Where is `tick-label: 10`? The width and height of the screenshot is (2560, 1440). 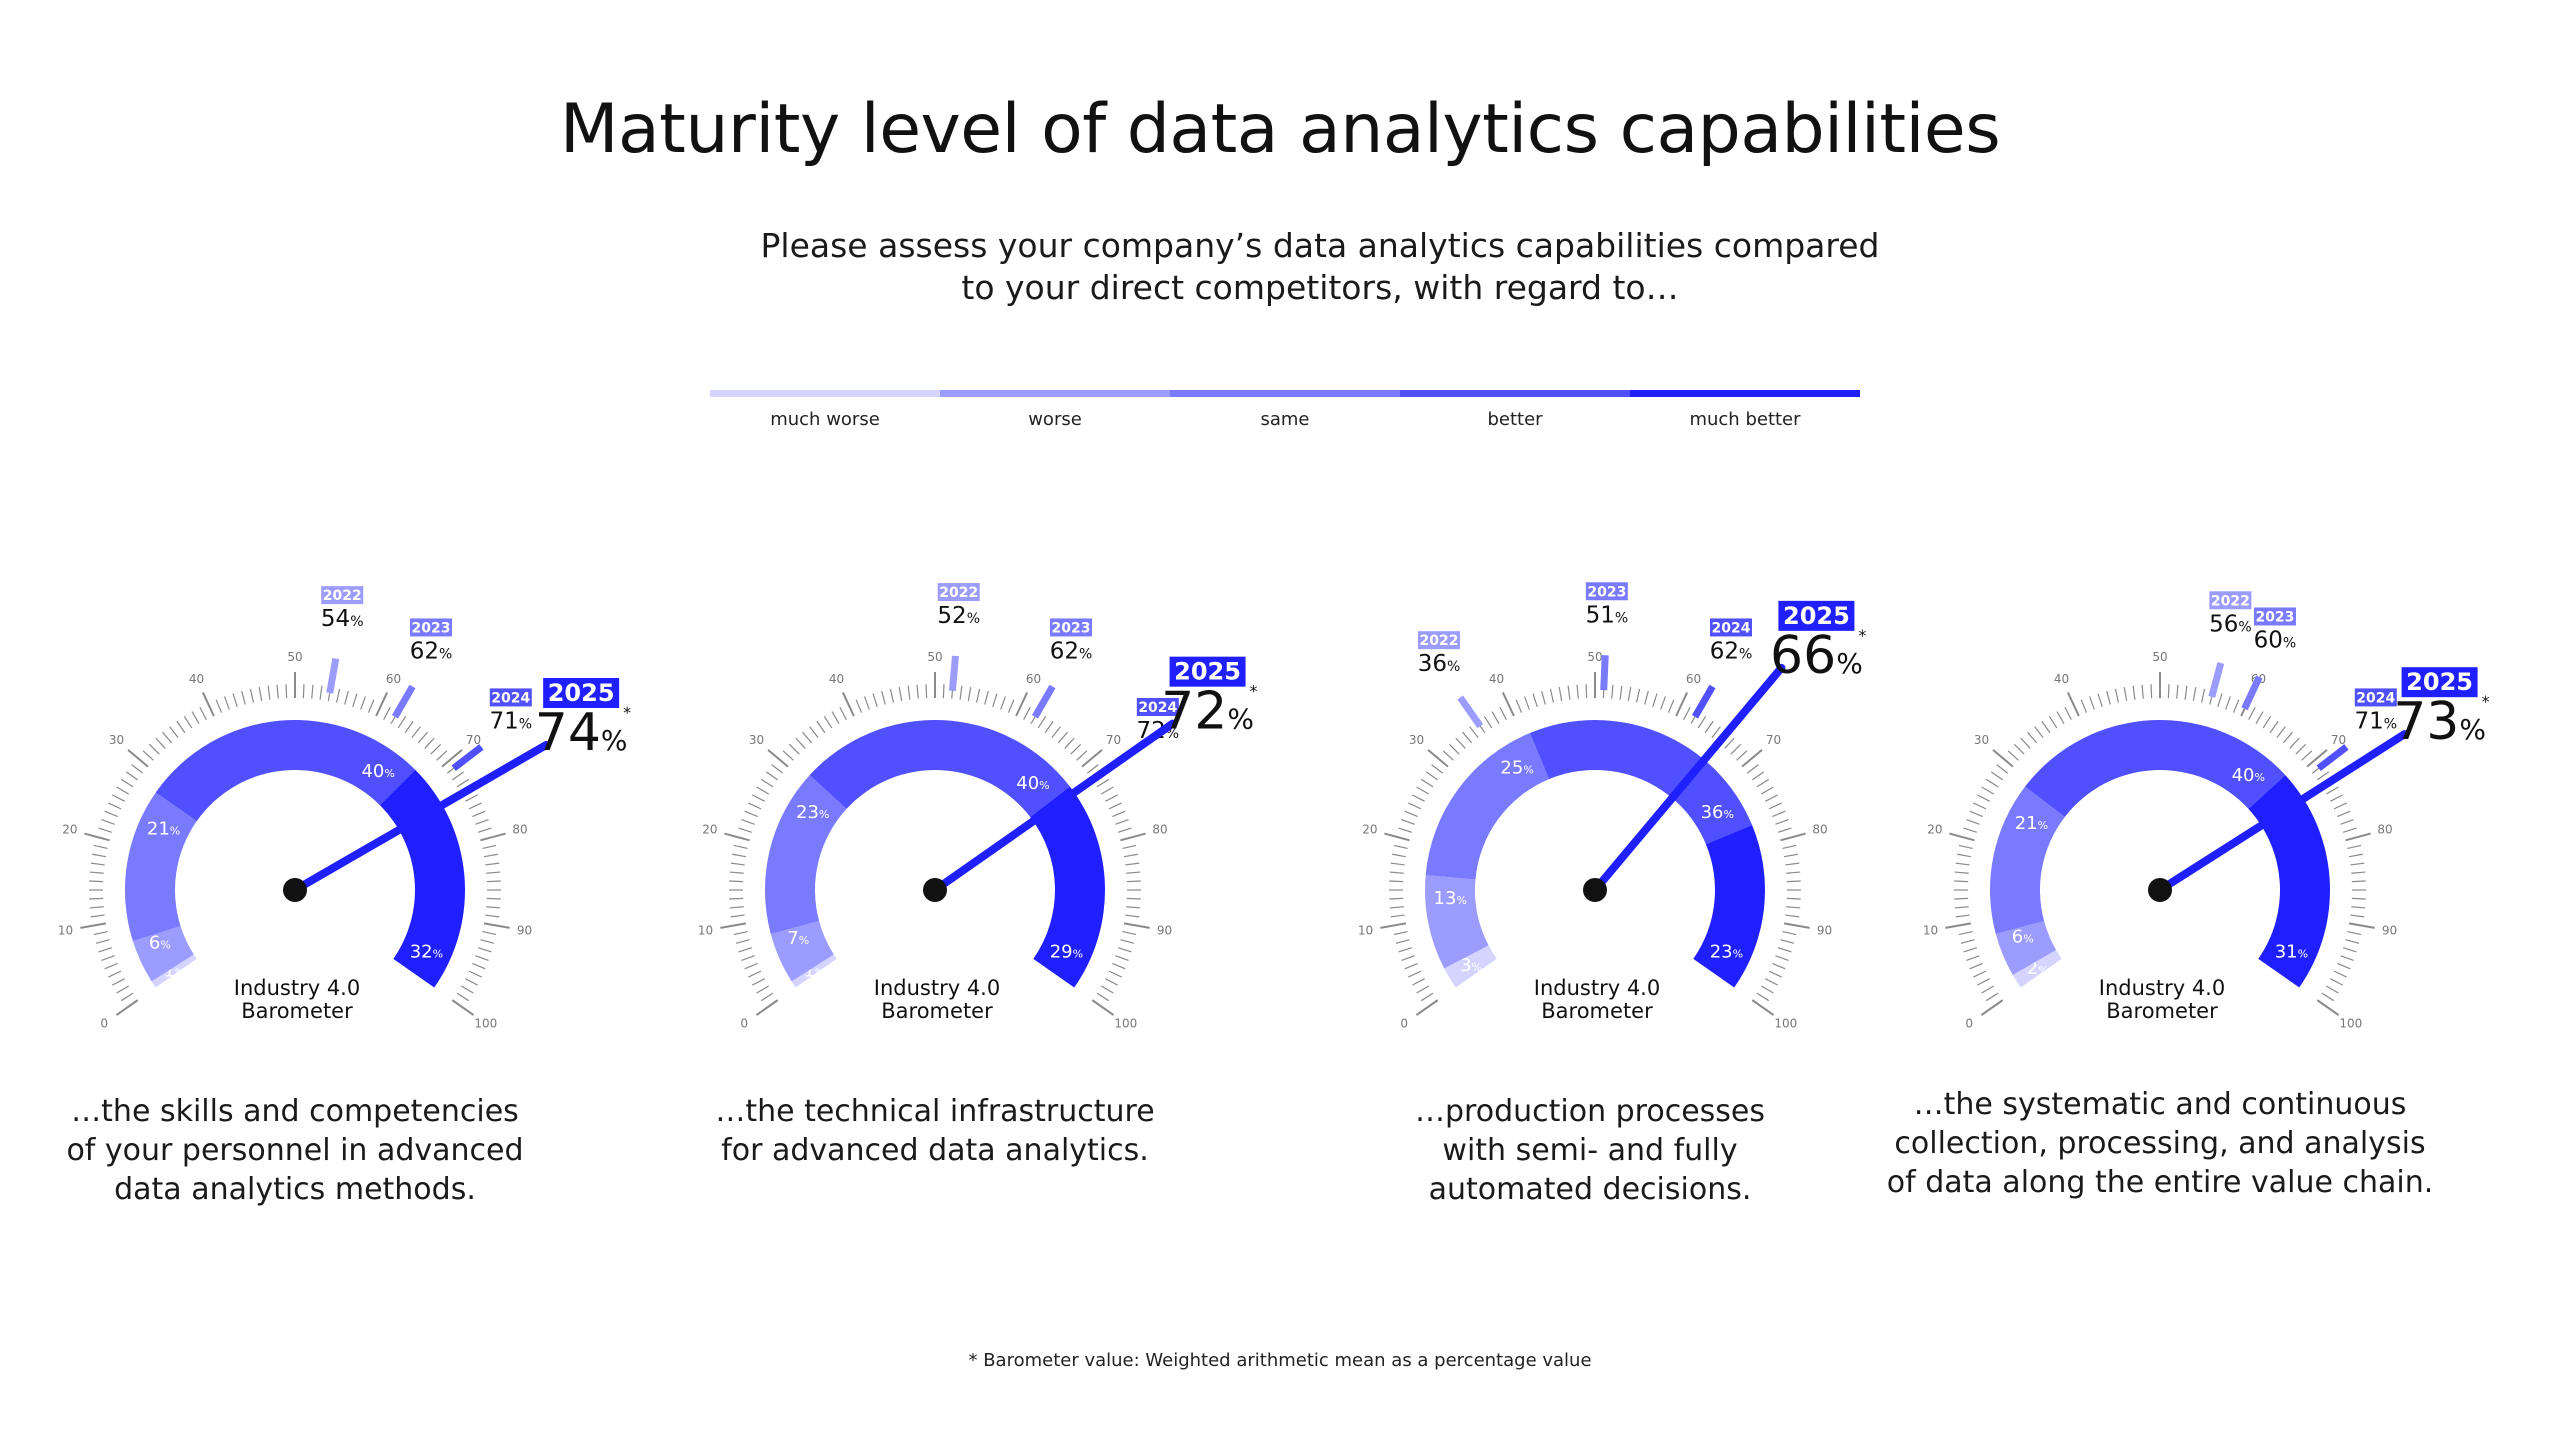
tick-label: 10 is located at coordinates (705, 930).